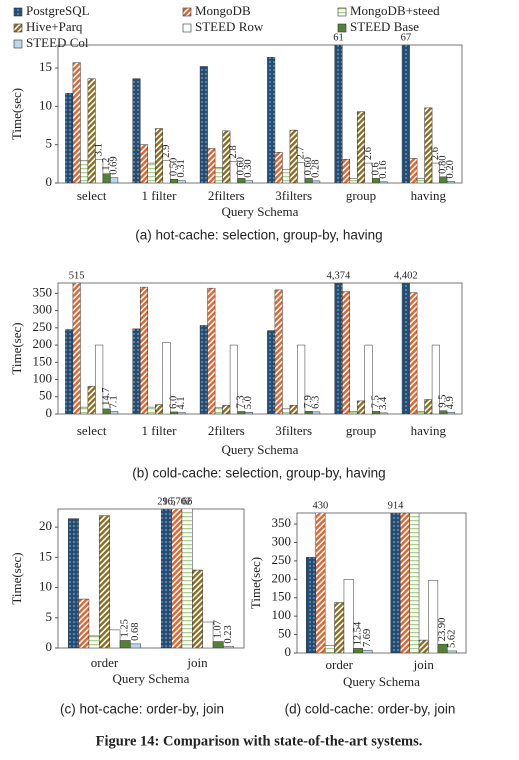 The height and width of the screenshot is (760, 519). I want to click on y-tick-label: 5, so click(49, 143).